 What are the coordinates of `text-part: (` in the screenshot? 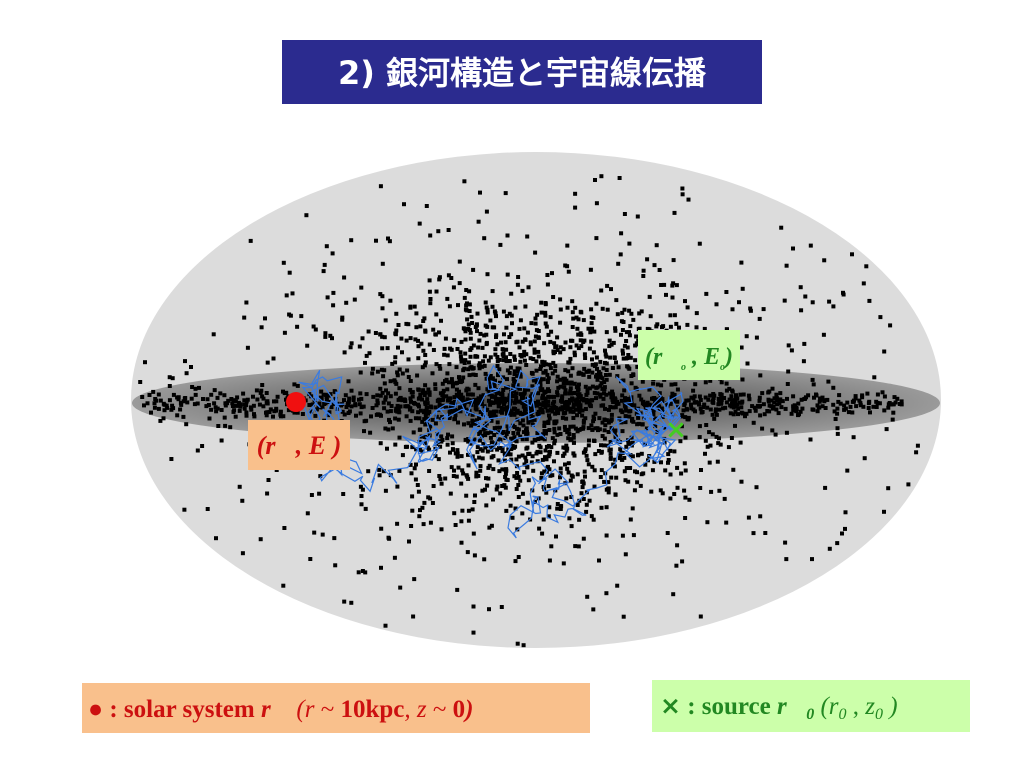 It's located at (262, 445).